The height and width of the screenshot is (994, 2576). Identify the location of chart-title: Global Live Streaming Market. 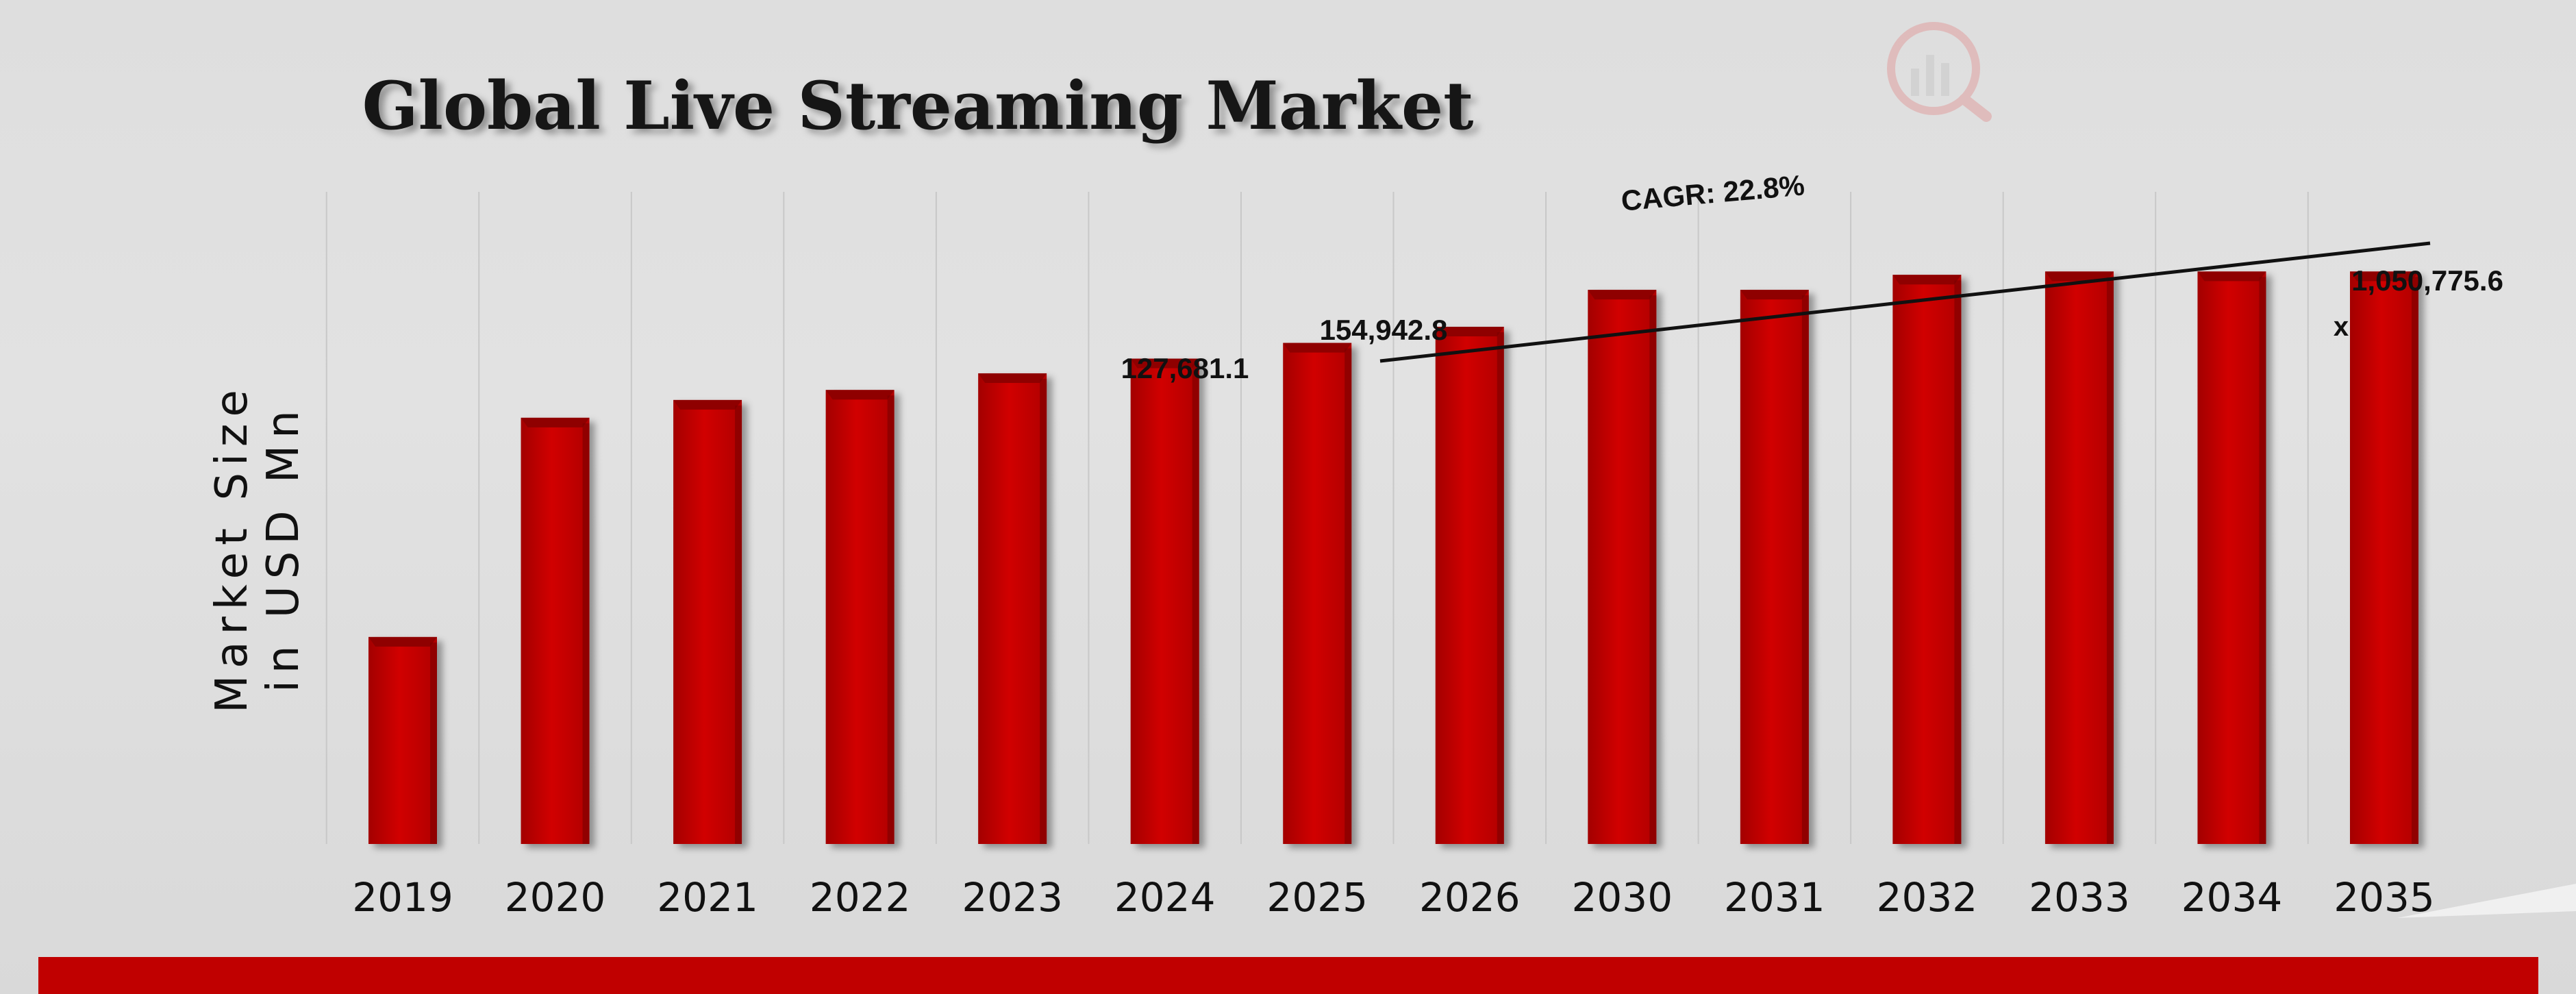
(918, 106).